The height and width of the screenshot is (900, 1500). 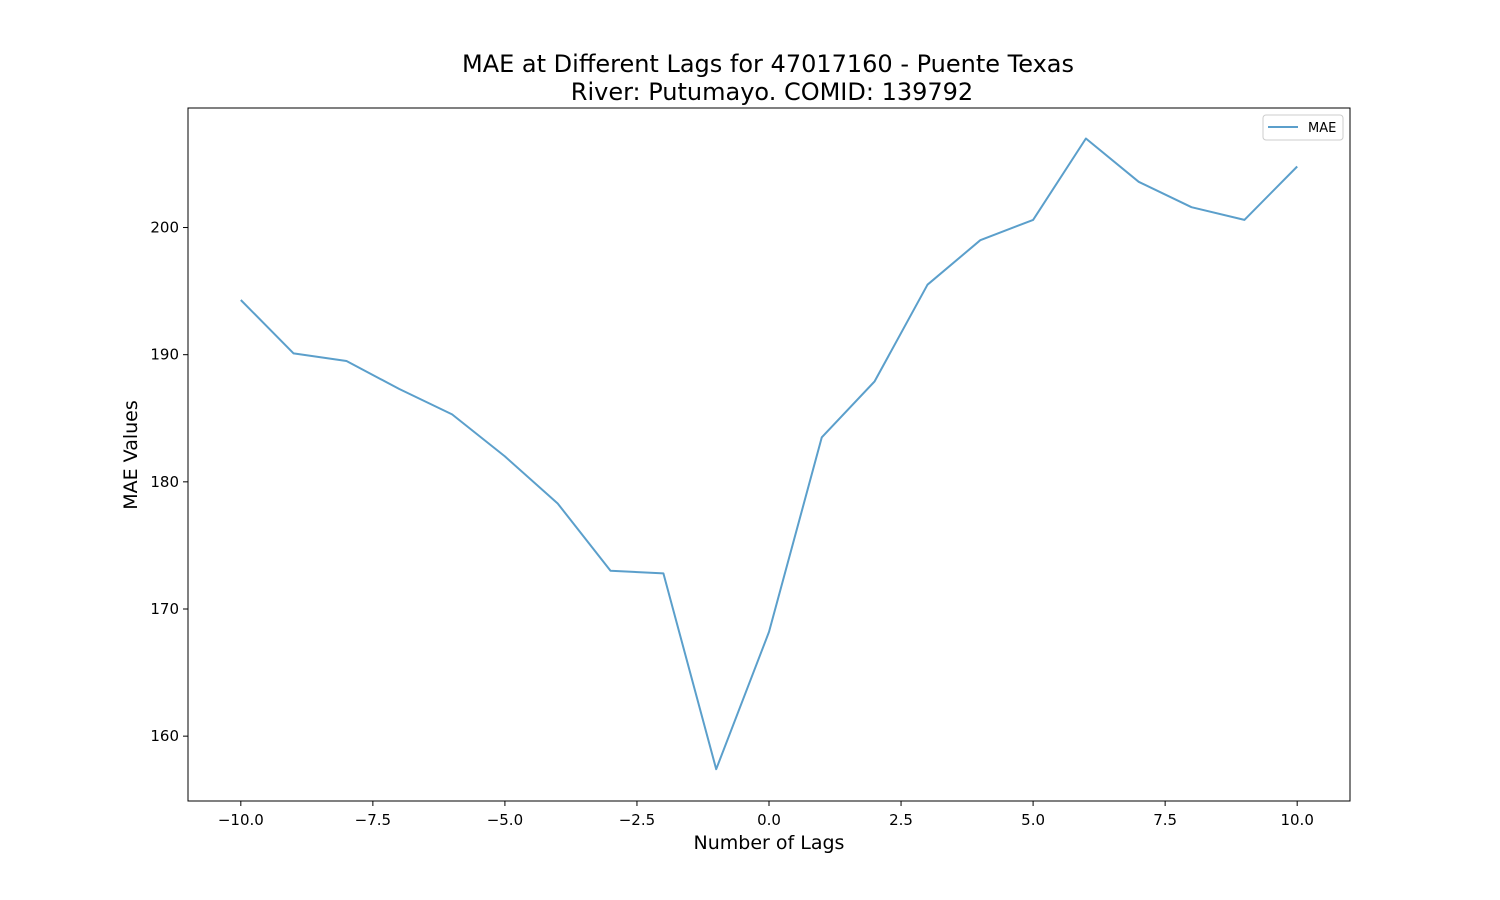 What do you see at coordinates (164, 228) in the screenshot?
I see `y-tick-label: 200` at bounding box center [164, 228].